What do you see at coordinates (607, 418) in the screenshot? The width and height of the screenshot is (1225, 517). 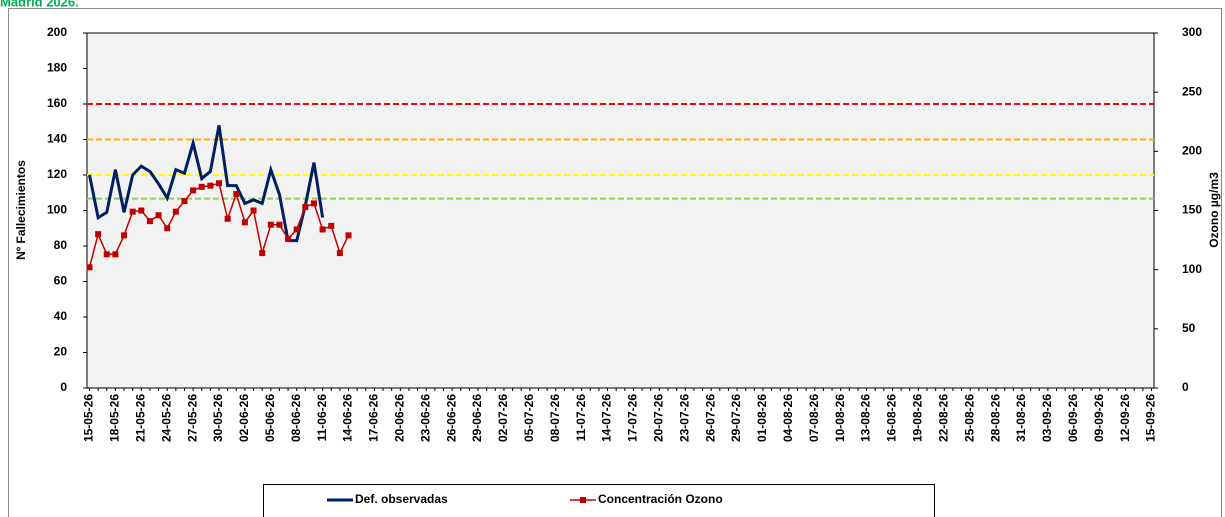 I see `x-tick-label: 14-07-26` at bounding box center [607, 418].